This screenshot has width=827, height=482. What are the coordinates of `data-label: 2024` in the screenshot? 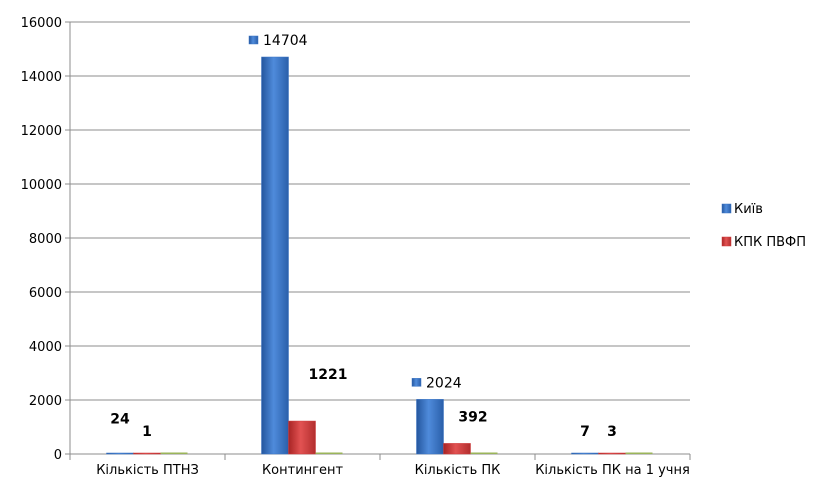 It's located at (444, 383).